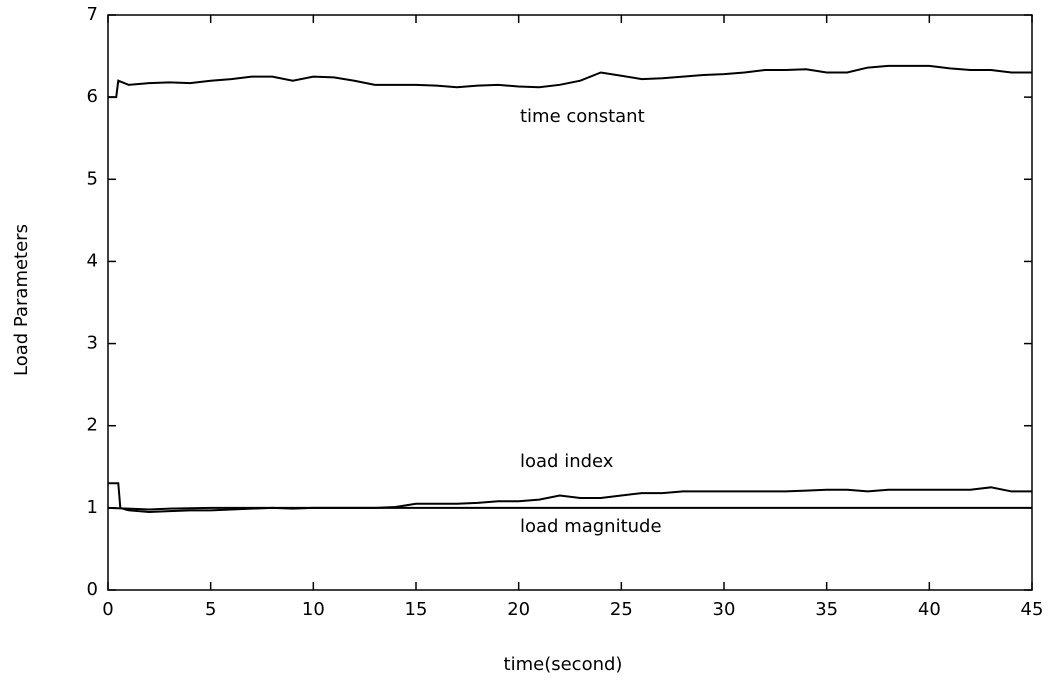  What do you see at coordinates (826, 609) in the screenshot?
I see `x-tick-label: 35` at bounding box center [826, 609].